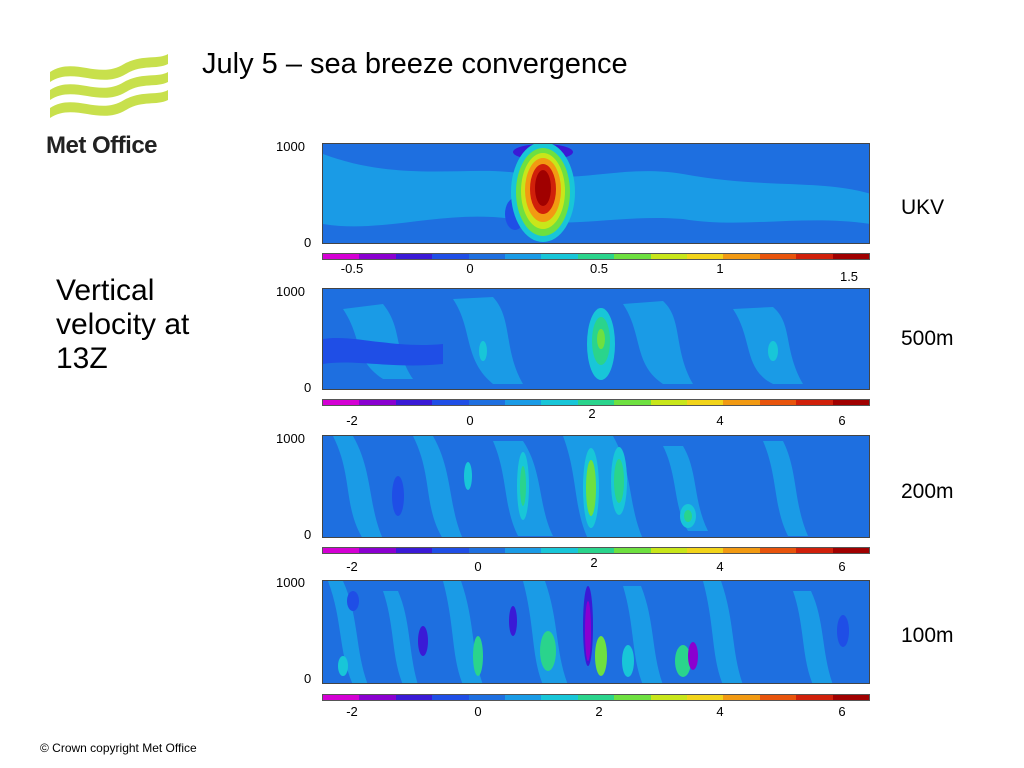 Image resolution: width=1024 pixels, height=768 pixels. What do you see at coordinates (599, 268) in the screenshot?
I see `colorbar-tick: 0.5` at bounding box center [599, 268].